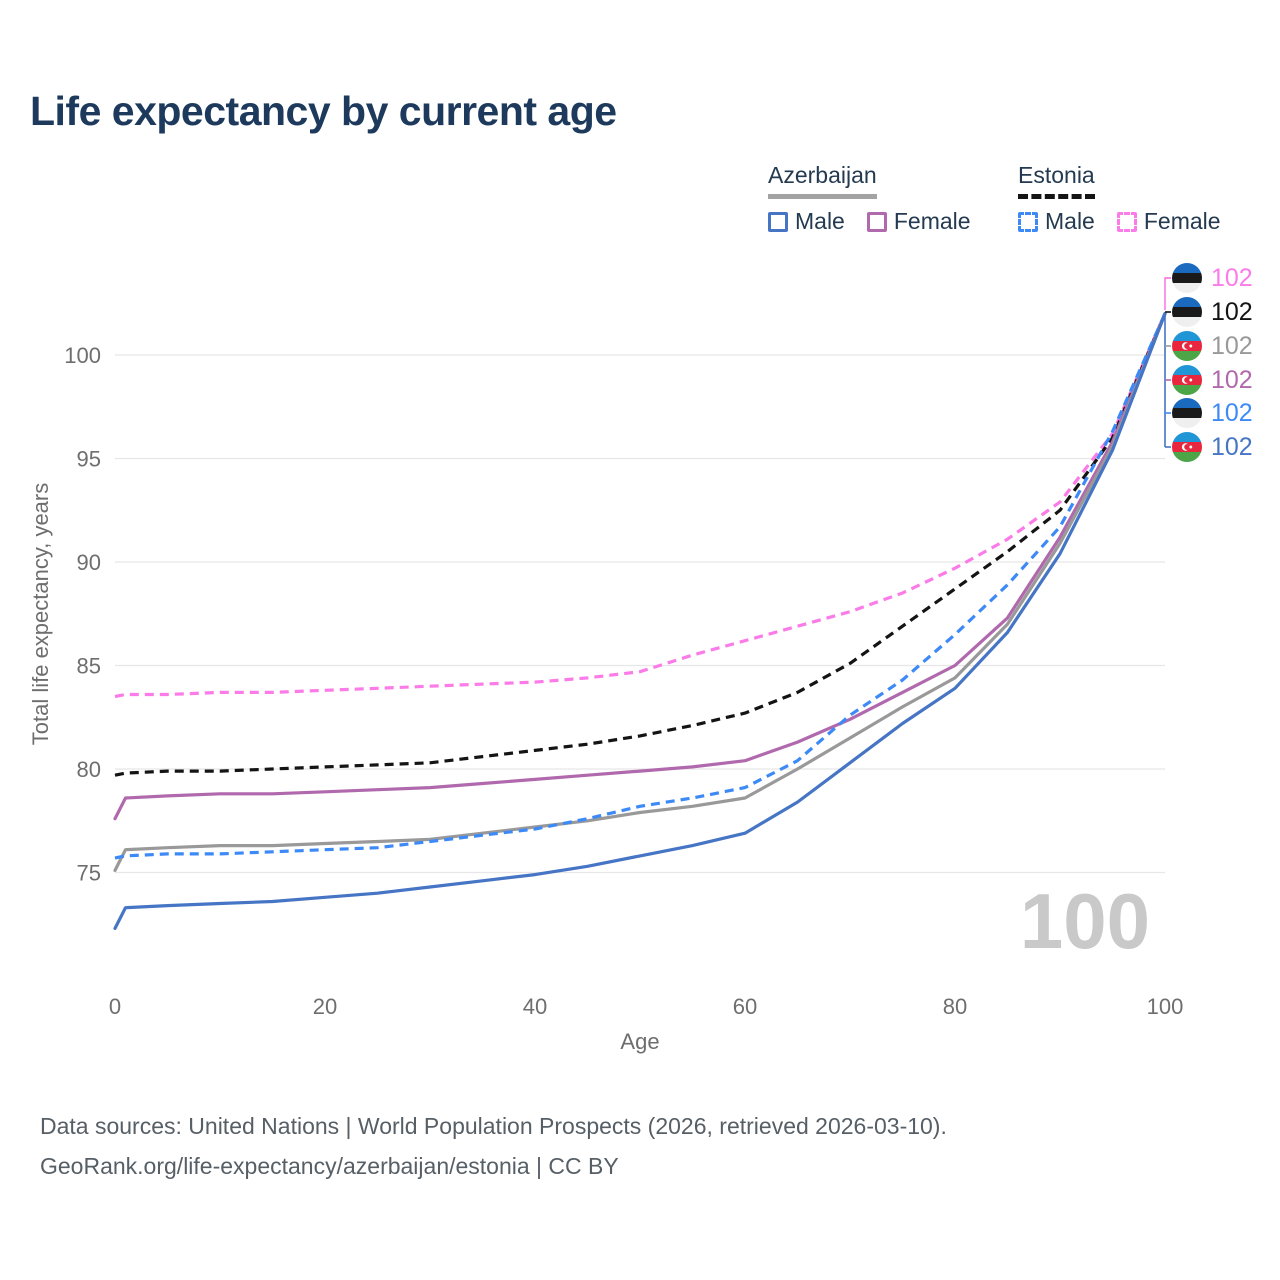  I want to click on age-watermark: 100, so click(1085, 921).